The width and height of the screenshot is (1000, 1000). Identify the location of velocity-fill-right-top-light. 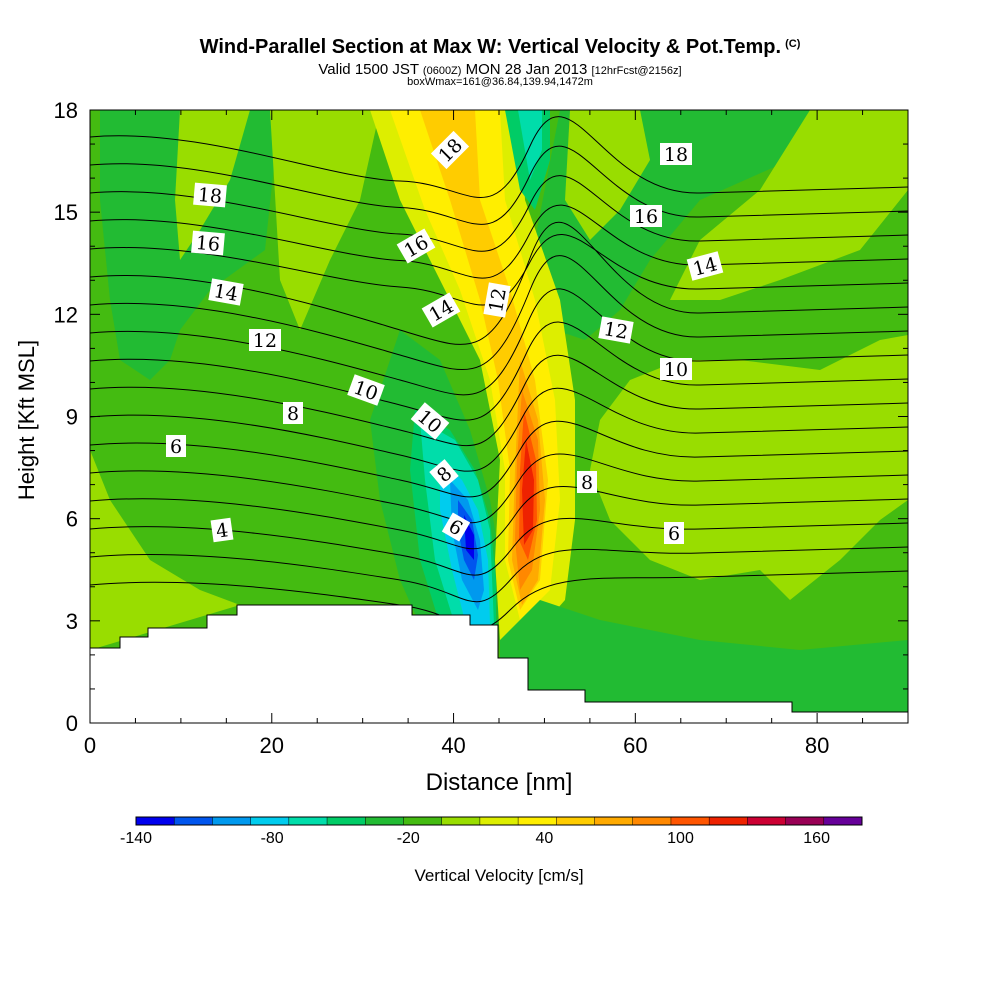
(607, 175).